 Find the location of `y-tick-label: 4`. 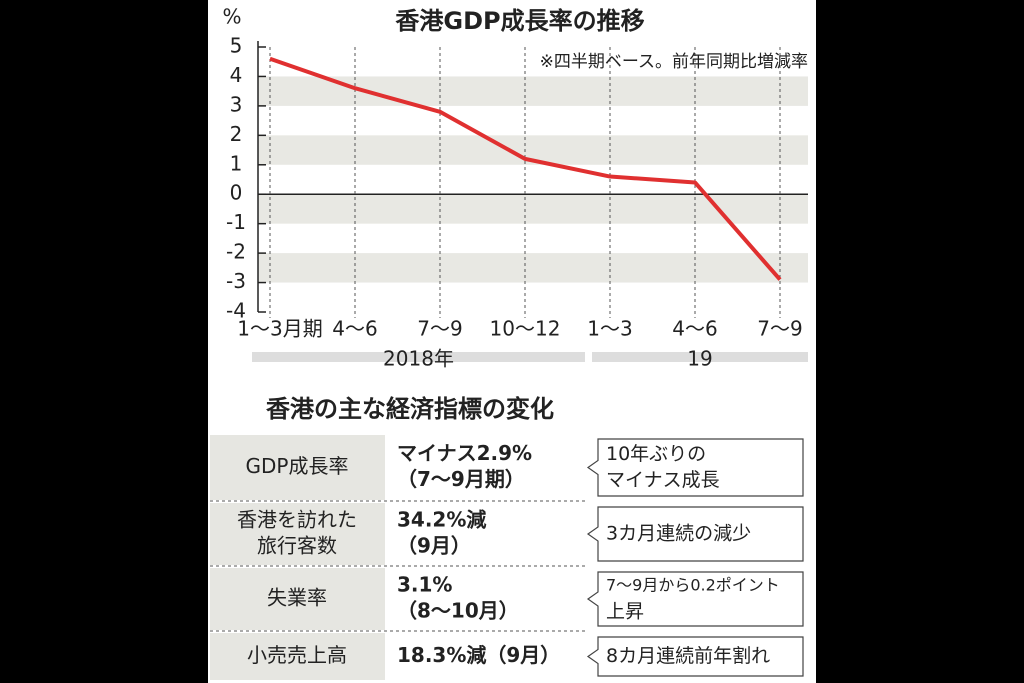

y-tick-label: 4 is located at coordinates (236, 75).